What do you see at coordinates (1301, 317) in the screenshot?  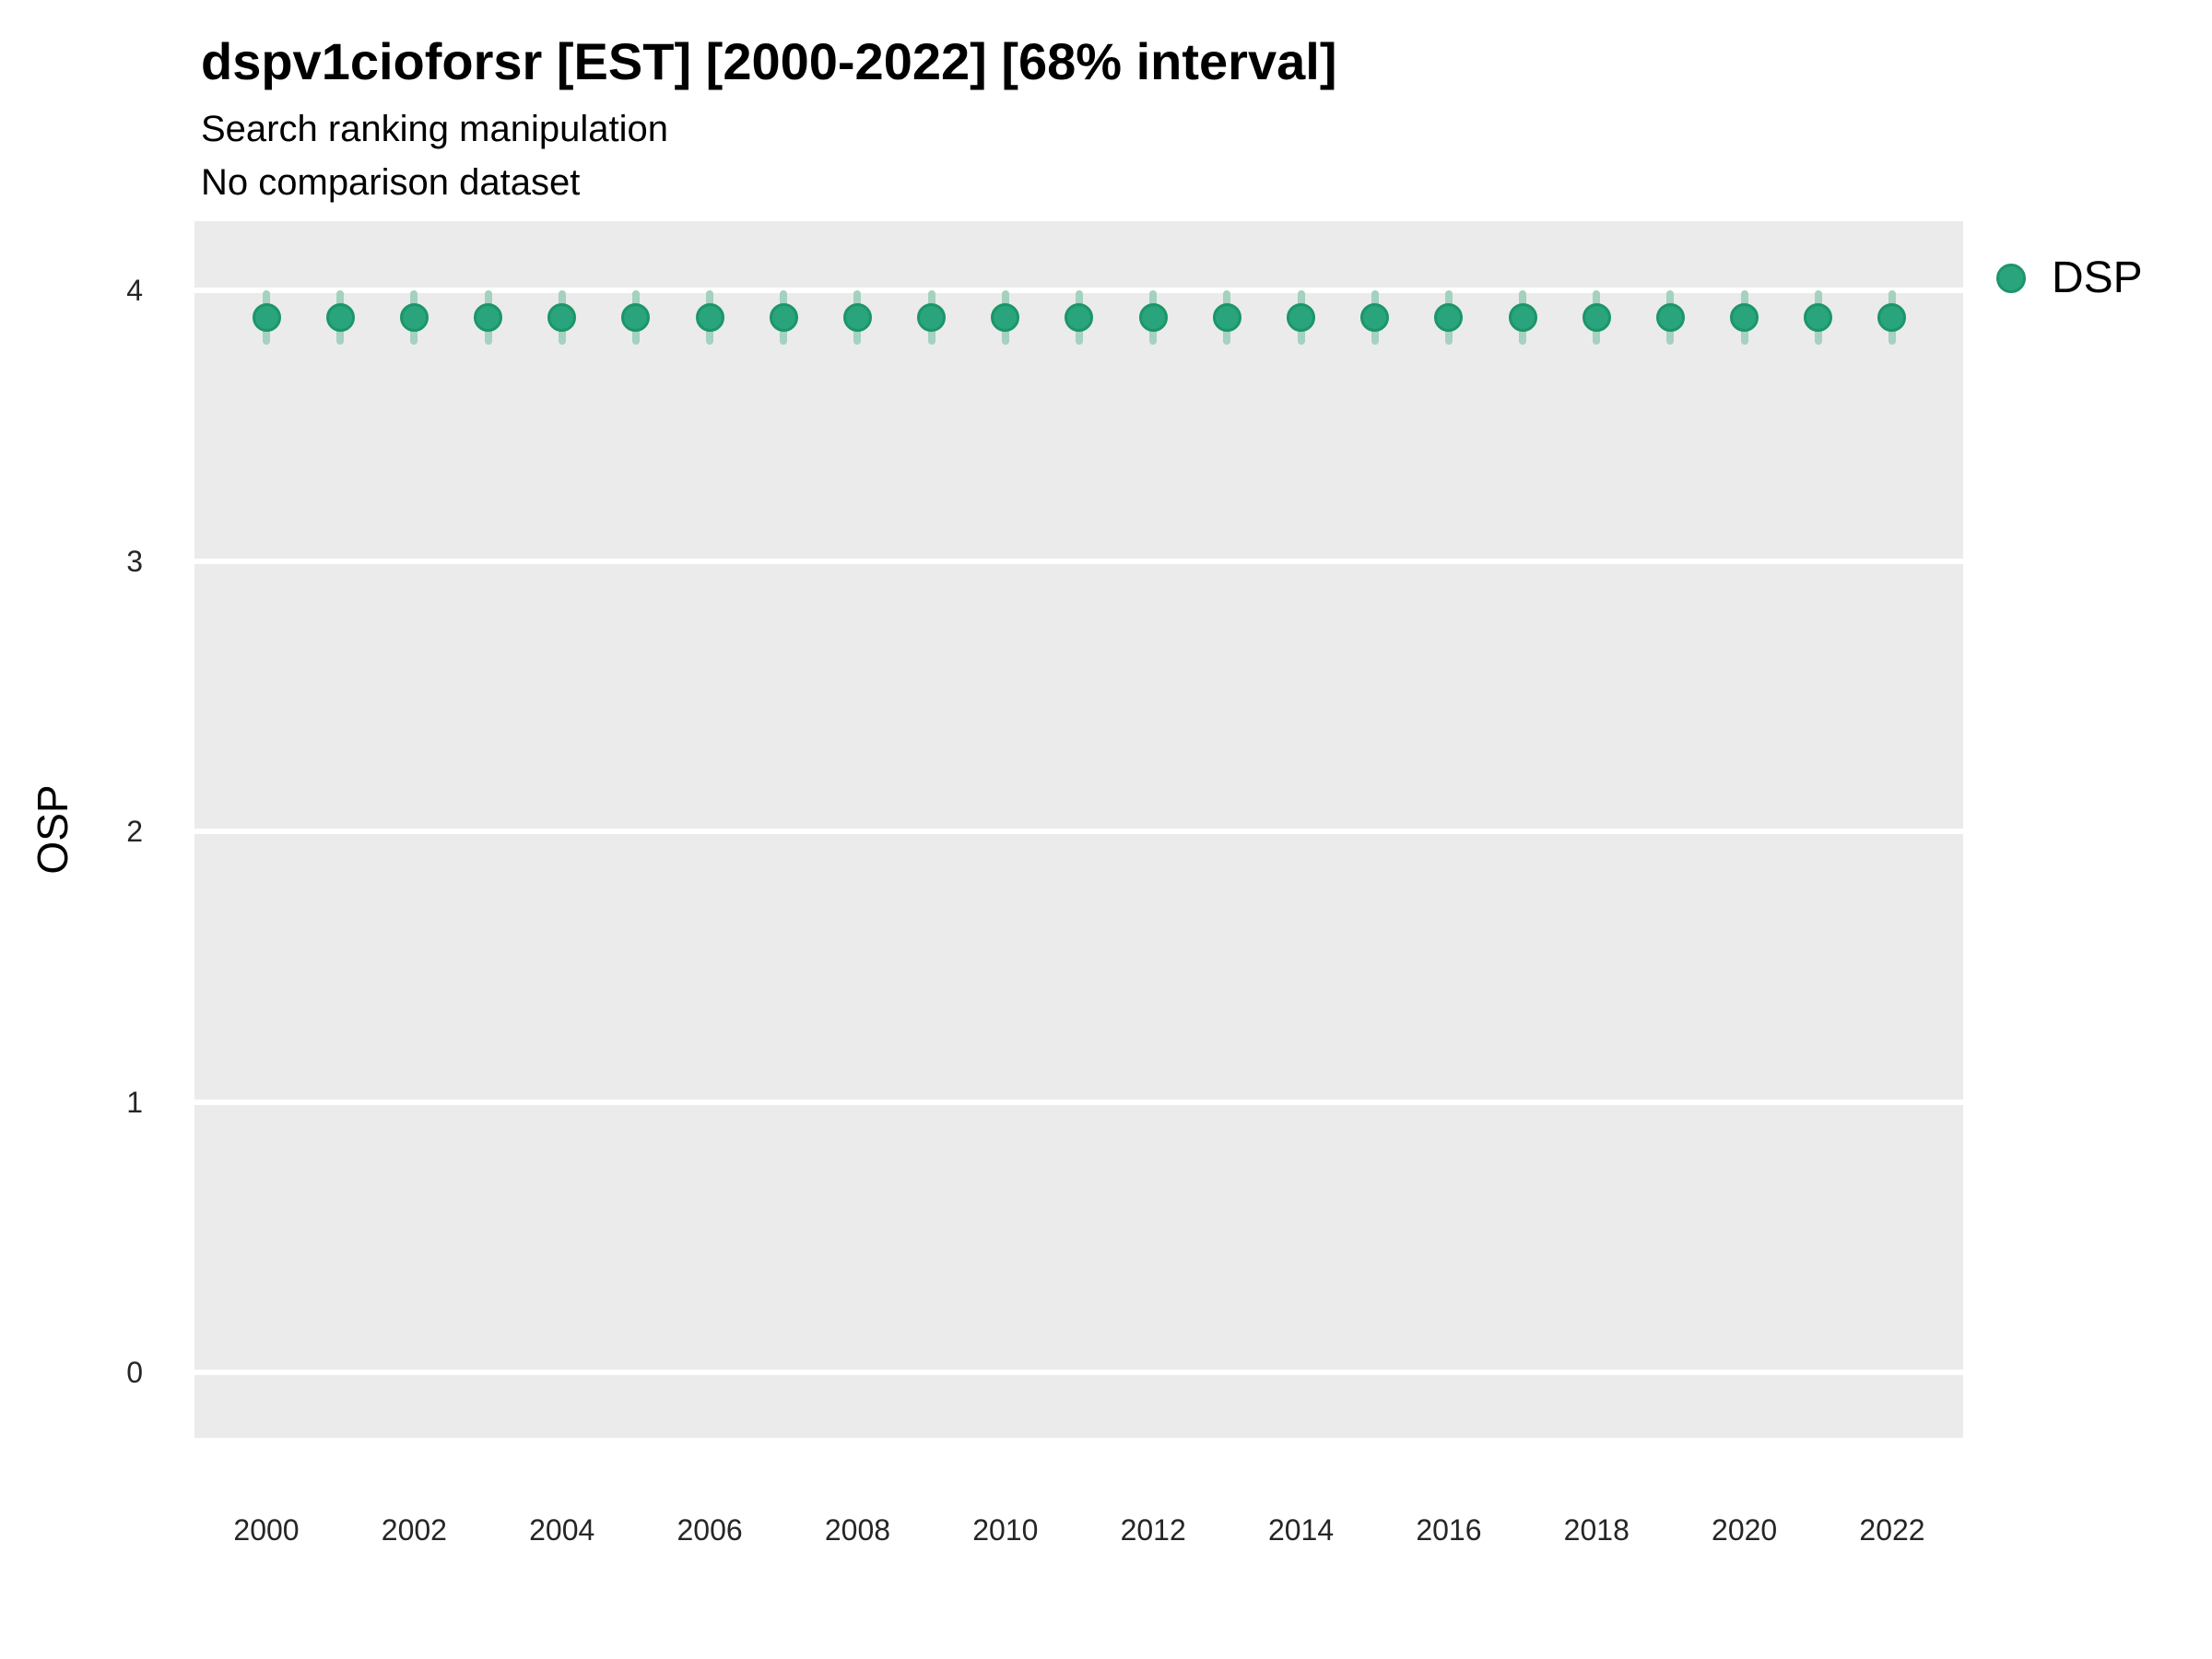 I see `data-point-2014` at bounding box center [1301, 317].